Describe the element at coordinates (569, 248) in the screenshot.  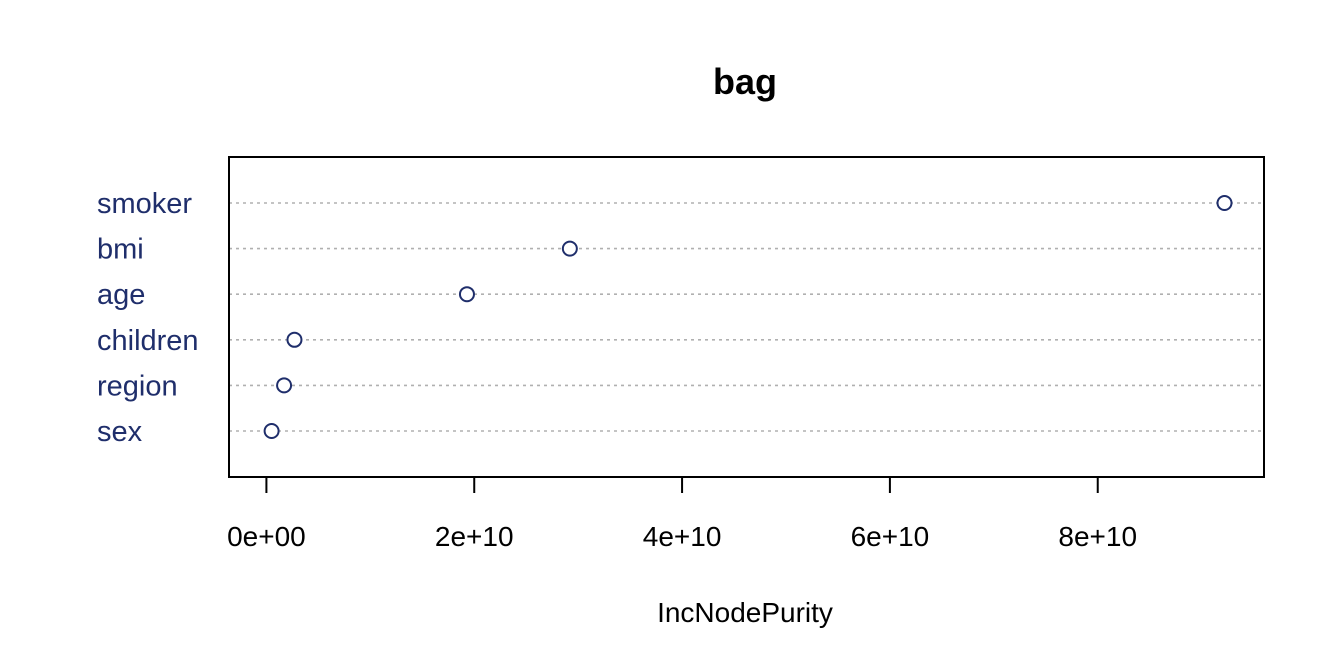
I see `point-bmi` at that location.